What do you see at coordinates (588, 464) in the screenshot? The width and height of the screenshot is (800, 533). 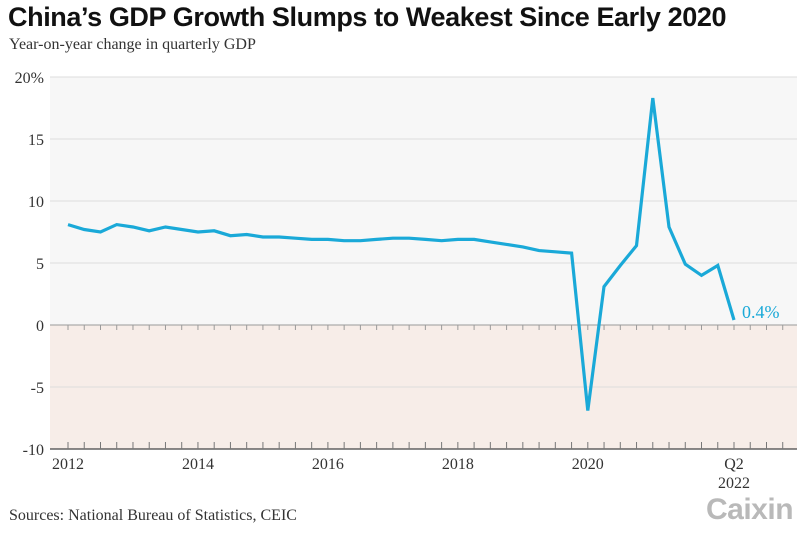 I see `x-tick-label: 2020` at bounding box center [588, 464].